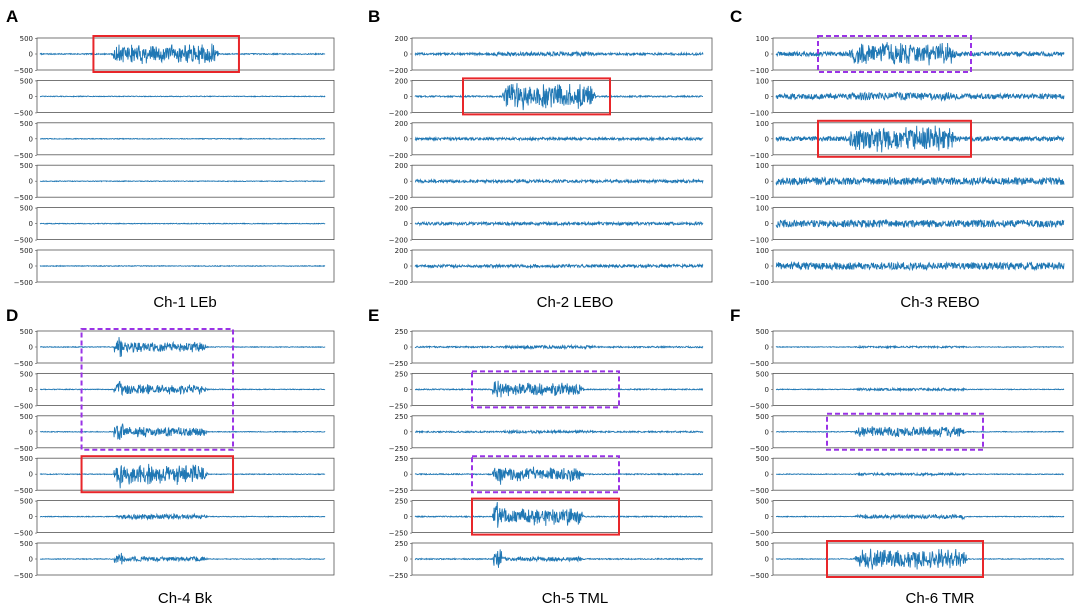  I want to click on subplot-row-3: 200 0 −200, so click(551, 140).